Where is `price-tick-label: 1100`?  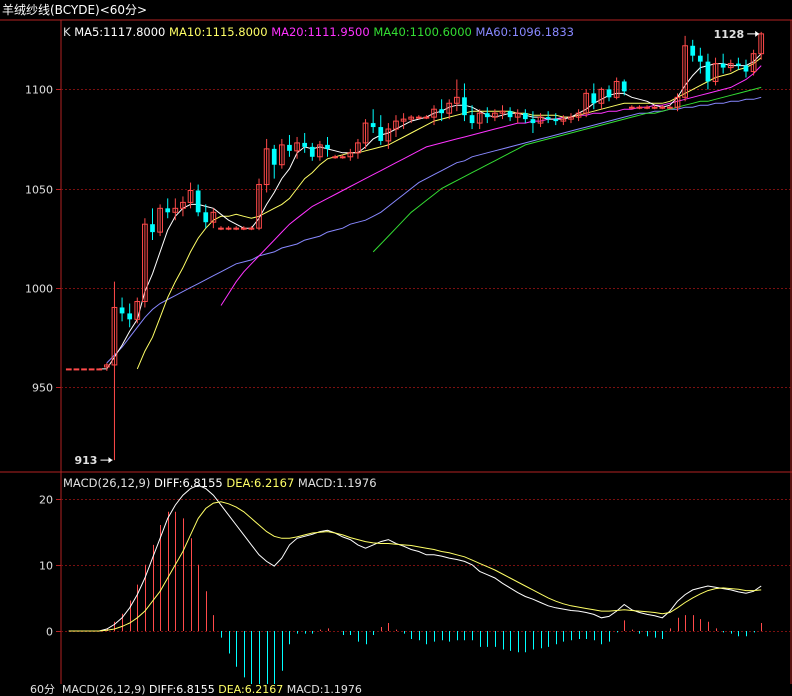
price-tick-label: 1100 is located at coordinates (39, 90).